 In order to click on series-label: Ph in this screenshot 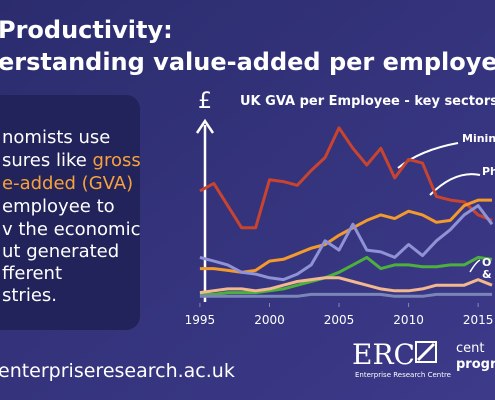, I will do `click(488, 171)`.